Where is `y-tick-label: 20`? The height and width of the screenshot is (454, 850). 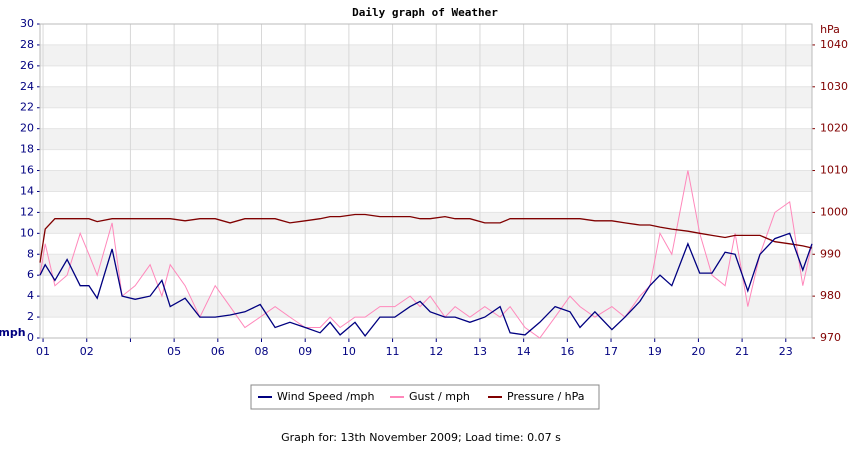
y-tick-label: 20 is located at coordinates (27, 128).